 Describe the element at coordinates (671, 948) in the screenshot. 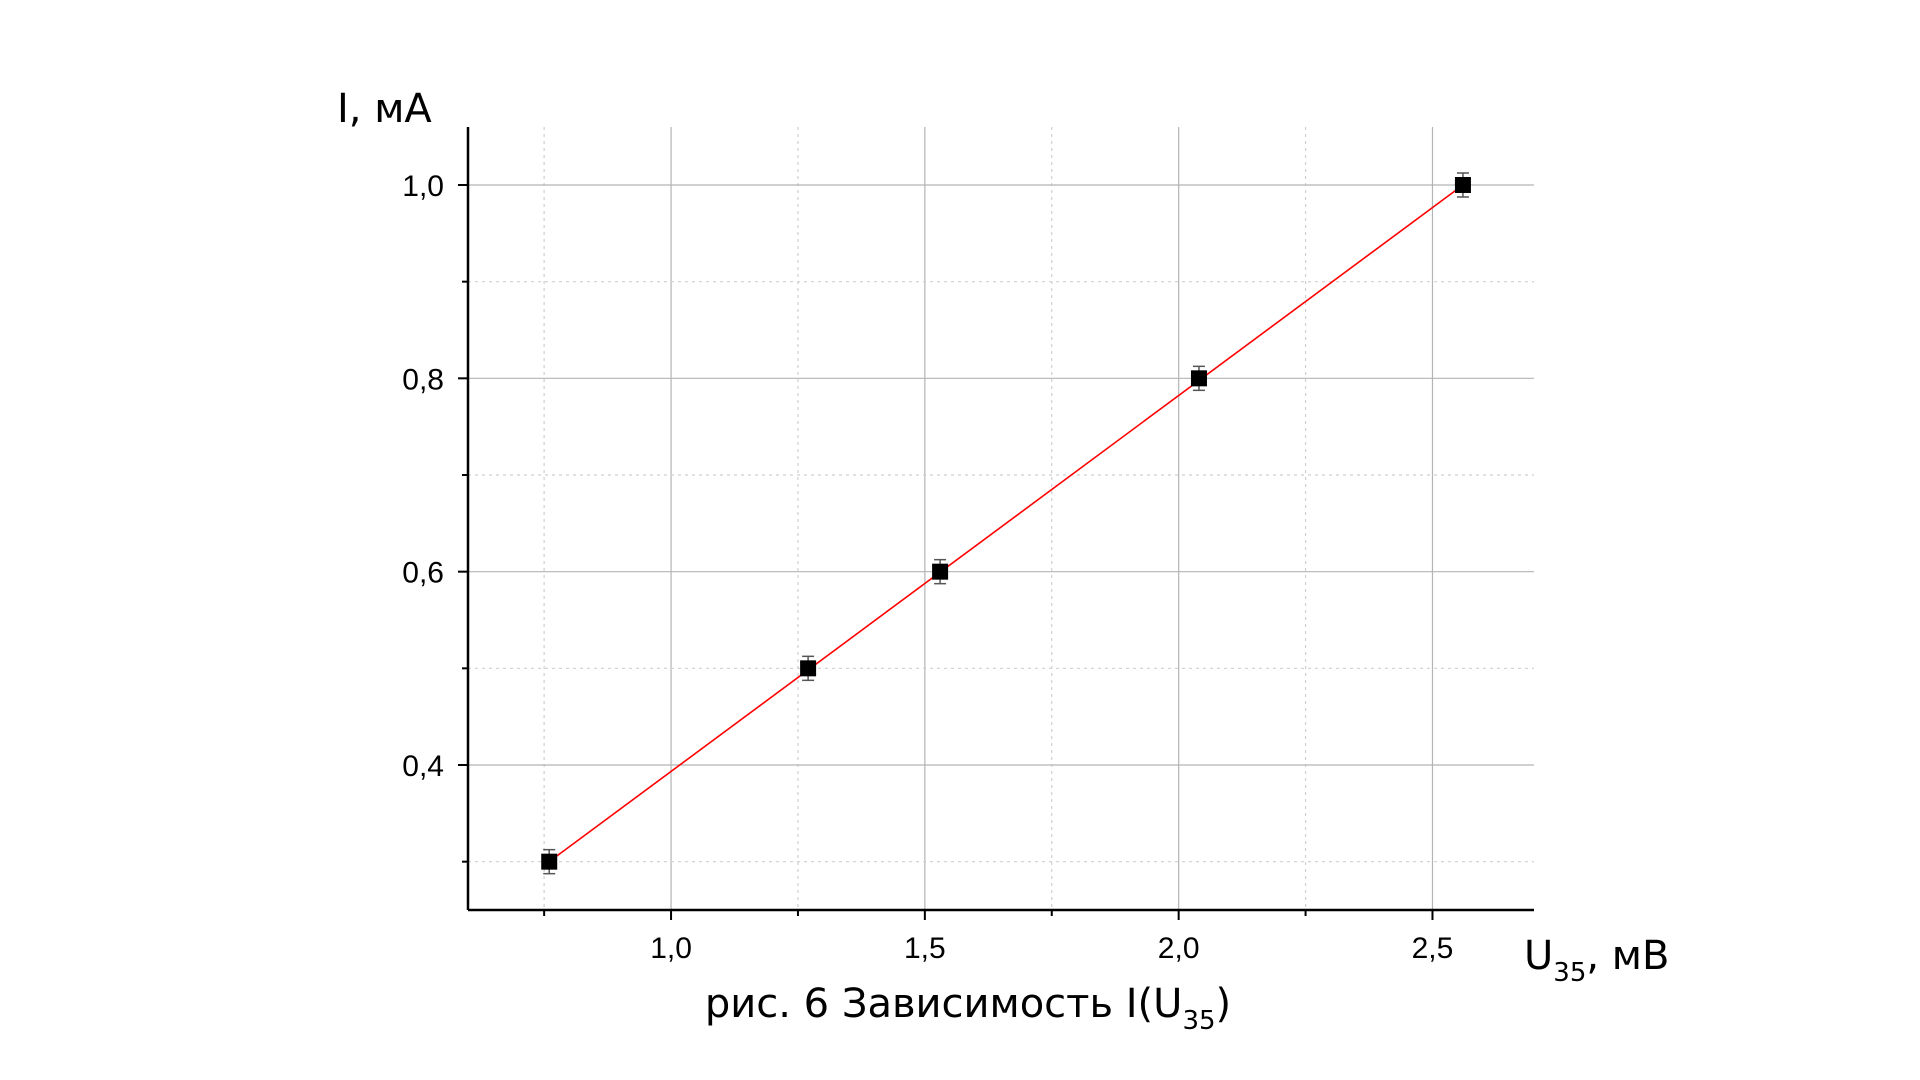

I see `x-tick-label: 1,0` at that location.